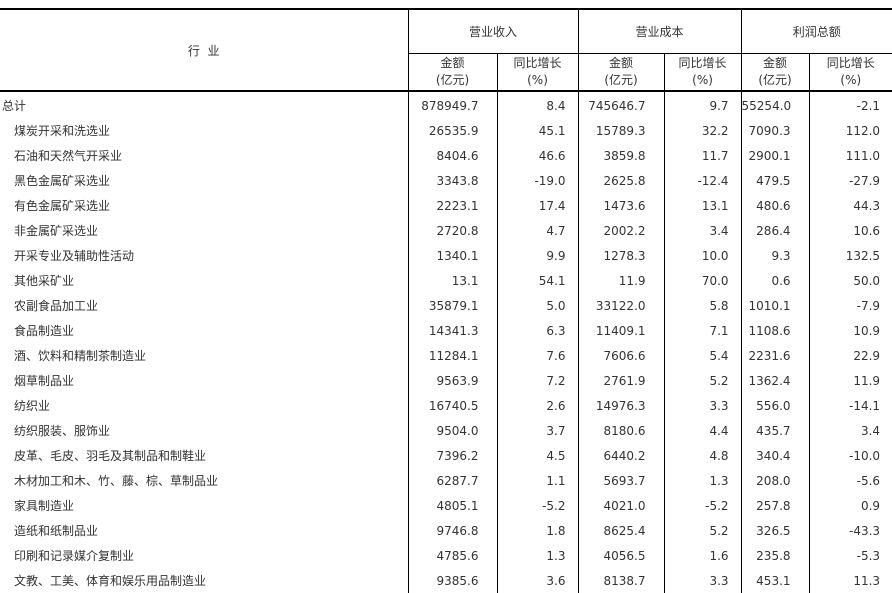  Describe the element at coordinates (775, 580) in the screenshot. I see `profit-amount: 453.1` at that location.